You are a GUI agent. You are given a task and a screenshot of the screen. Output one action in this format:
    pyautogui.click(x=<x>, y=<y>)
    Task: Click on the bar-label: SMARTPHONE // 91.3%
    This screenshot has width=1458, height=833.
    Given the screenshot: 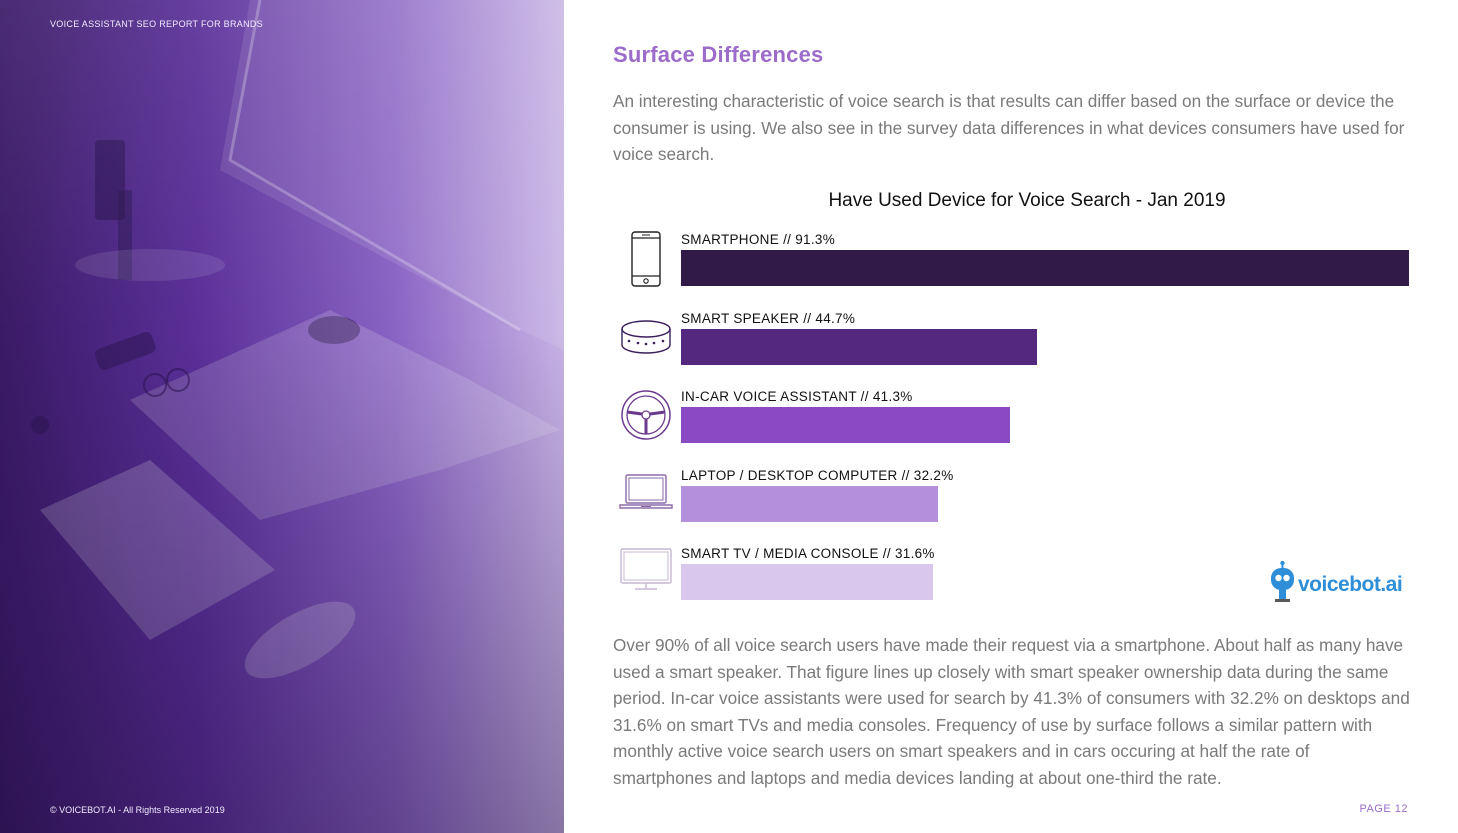 What is the action you would take?
    pyautogui.click(x=758, y=239)
    